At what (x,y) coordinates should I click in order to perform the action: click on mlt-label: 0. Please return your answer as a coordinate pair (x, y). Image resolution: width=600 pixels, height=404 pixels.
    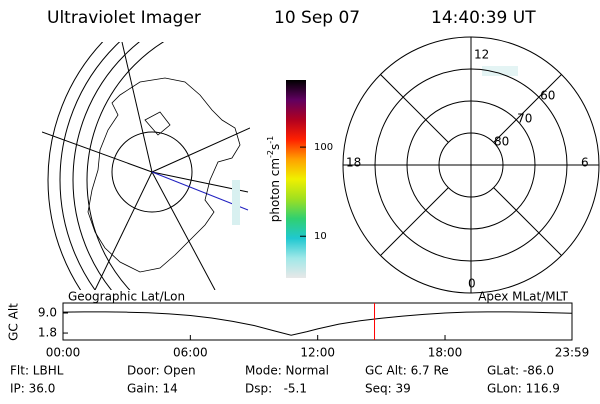
    Looking at the image, I should click on (472, 284).